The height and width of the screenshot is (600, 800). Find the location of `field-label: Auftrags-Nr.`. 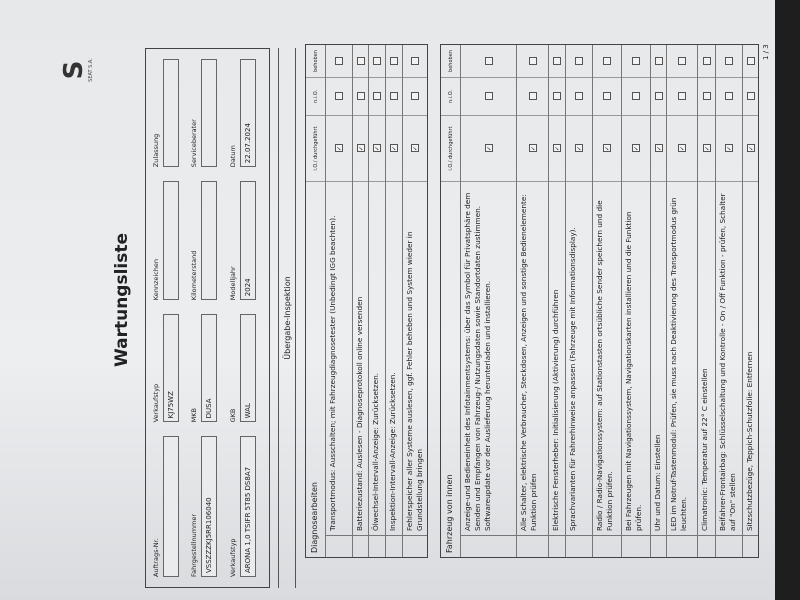

field-label: Auftrags-Nr. is located at coordinates (156, 557).